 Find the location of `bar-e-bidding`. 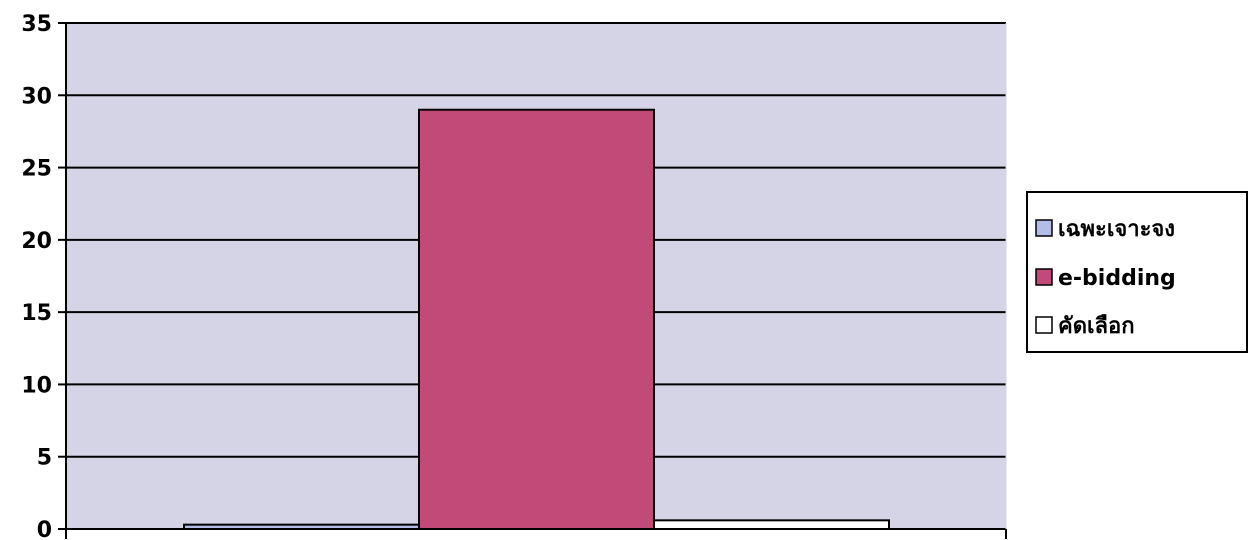

bar-e-bidding is located at coordinates (536, 319).